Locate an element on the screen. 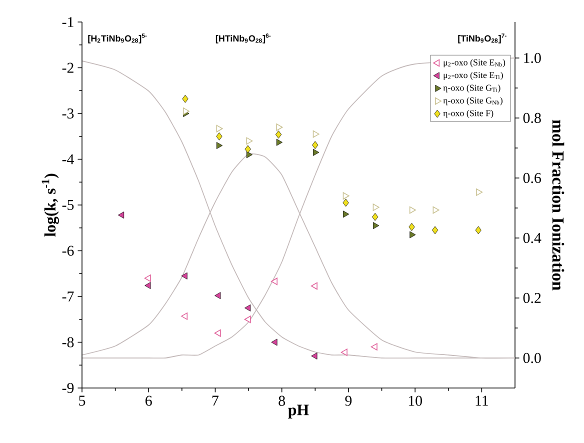 The image size is (584, 443). y-tick-label: -1 is located at coordinates (68, 22).